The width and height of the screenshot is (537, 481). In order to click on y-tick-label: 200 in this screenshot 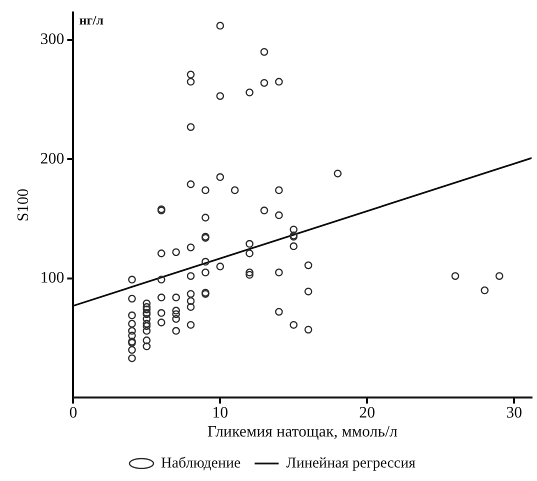, I will do `click(52, 159)`.